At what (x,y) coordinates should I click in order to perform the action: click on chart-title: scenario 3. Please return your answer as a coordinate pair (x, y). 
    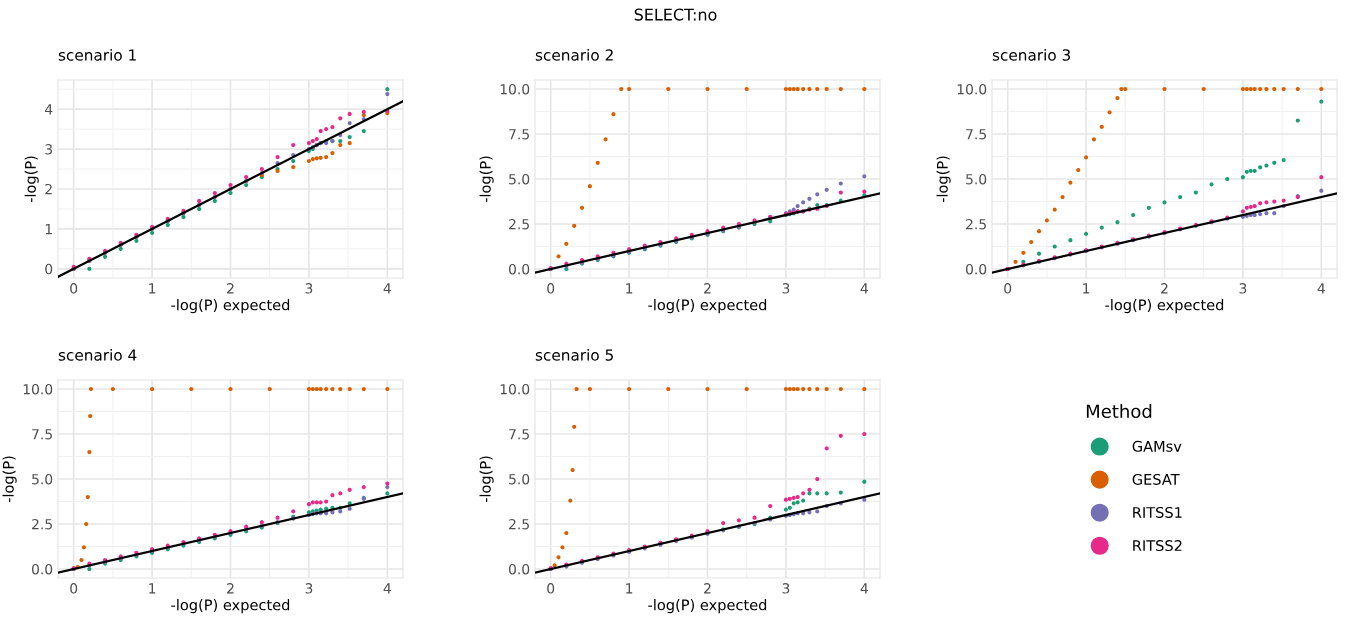
    Looking at the image, I should click on (1031, 54).